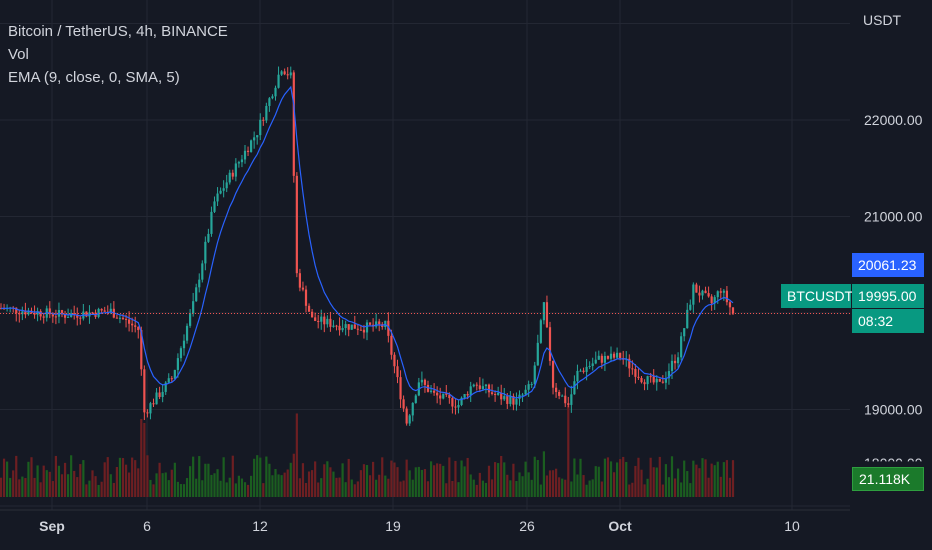 The height and width of the screenshot is (550, 932). What do you see at coordinates (527, 526) in the screenshot?
I see `time-tick-label: 26` at bounding box center [527, 526].